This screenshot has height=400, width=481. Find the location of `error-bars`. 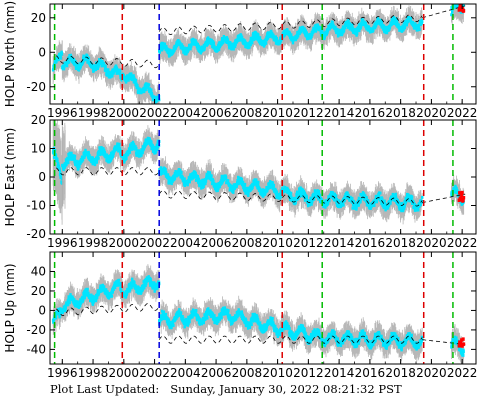

error-bars is located at coordinates (92, 165).